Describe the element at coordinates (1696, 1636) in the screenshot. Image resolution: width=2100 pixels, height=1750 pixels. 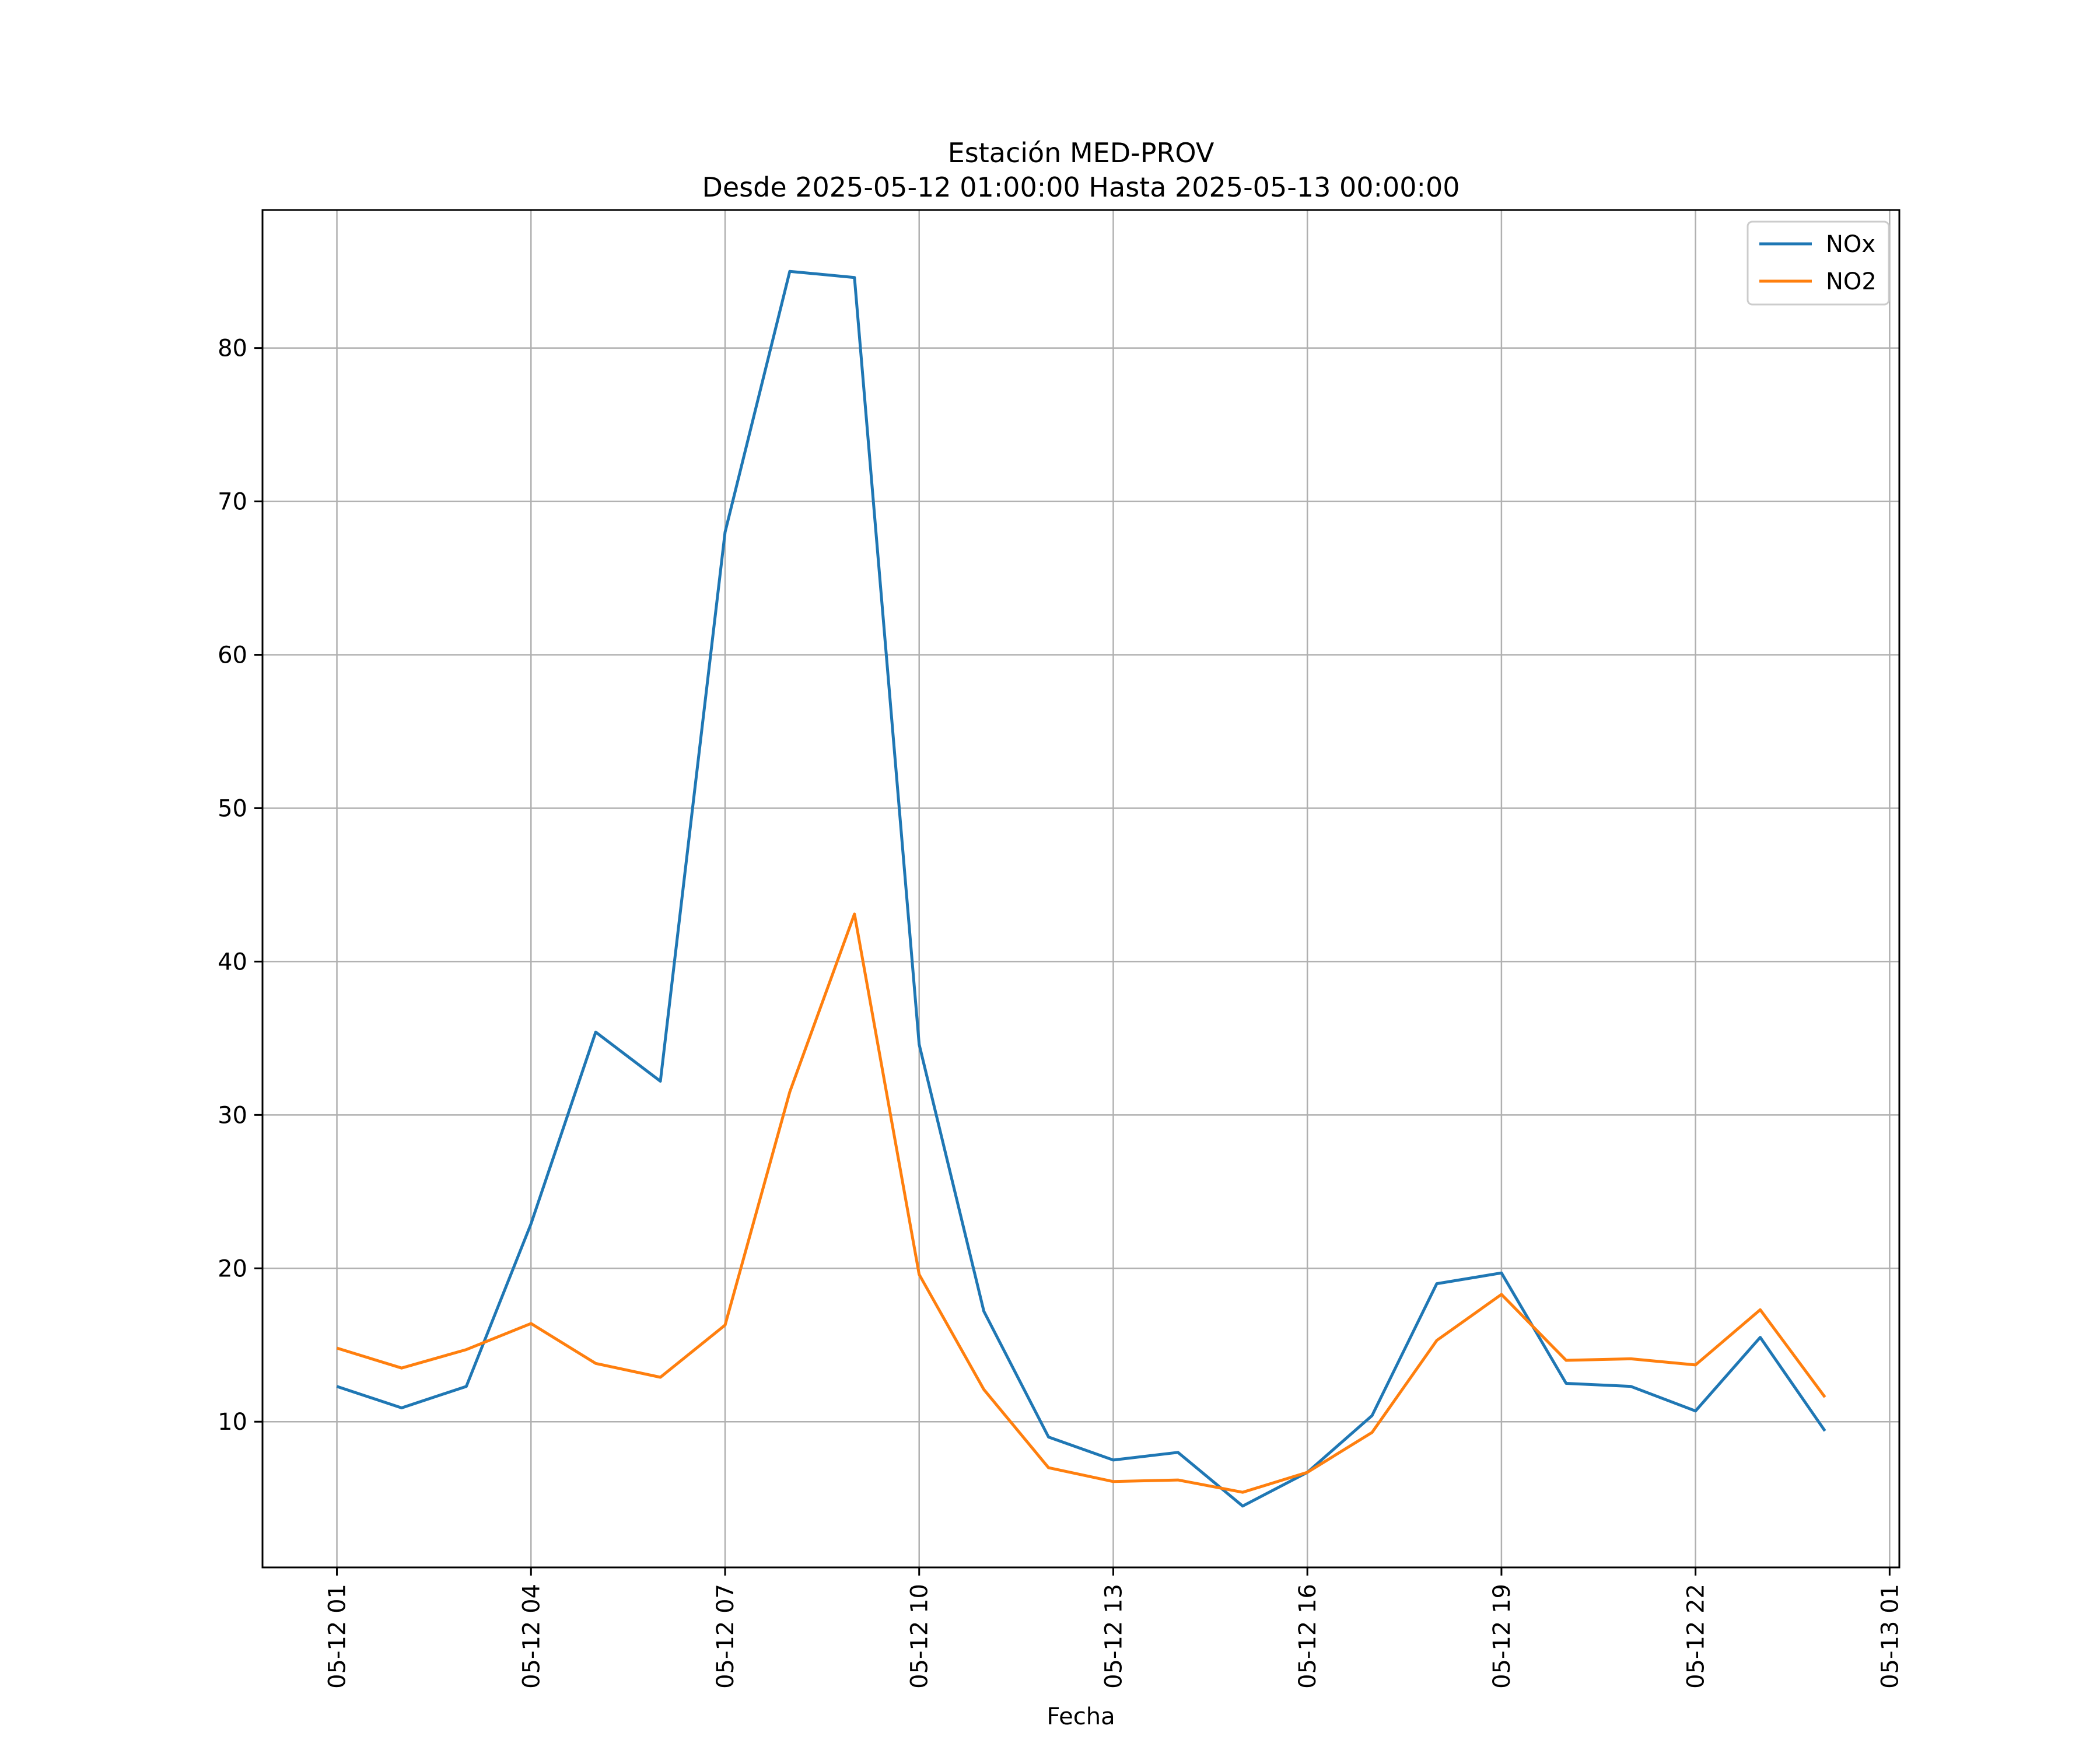
I see `x-tick-label: 05-12 22` at that location.